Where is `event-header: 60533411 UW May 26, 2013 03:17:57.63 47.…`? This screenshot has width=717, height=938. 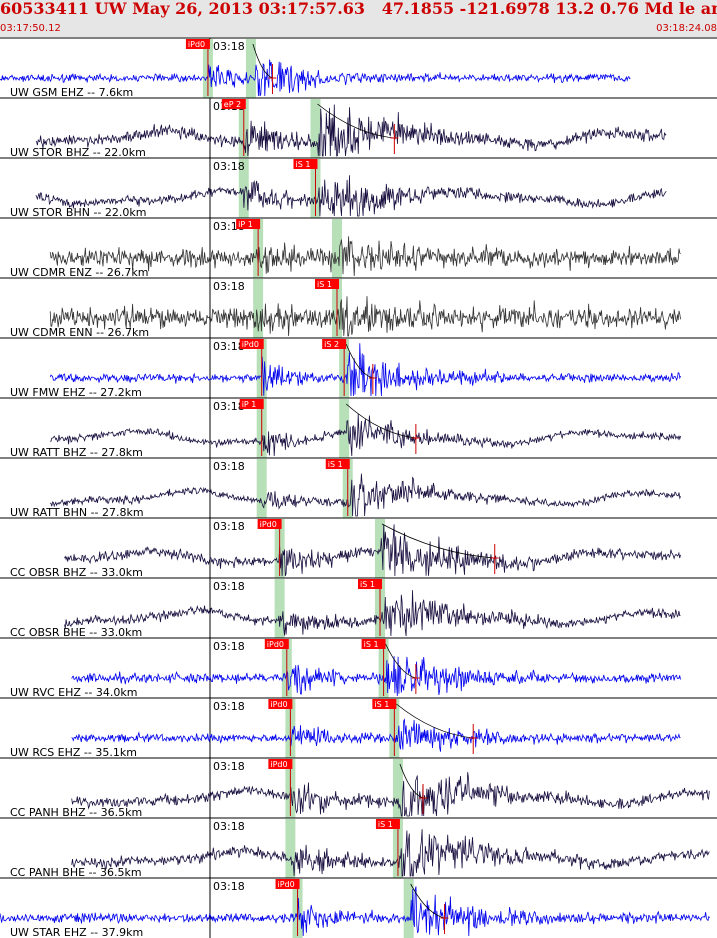
event-header: 60533411 UW May 26, 2013 03:17:57.63 47.… is located at coordinates (358, 18).